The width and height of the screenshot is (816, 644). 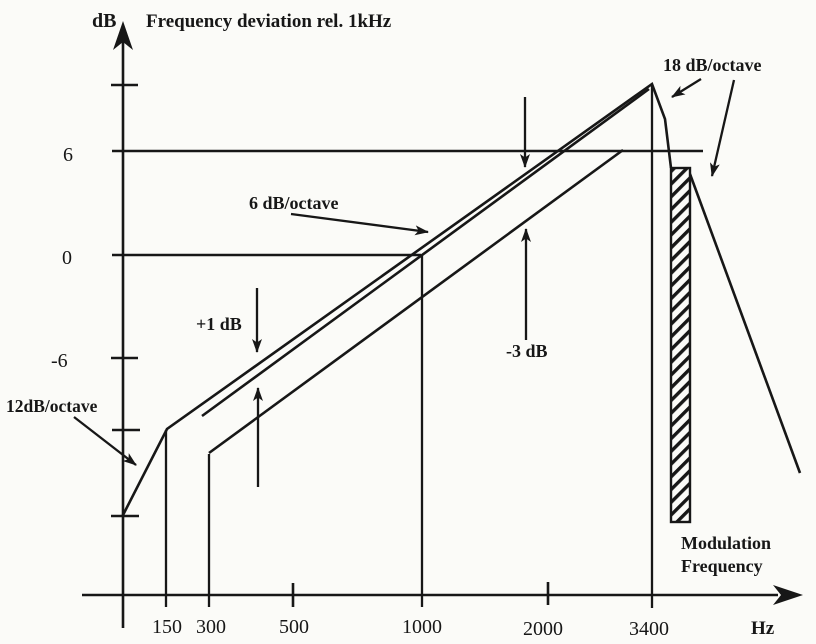 I want to click on y-tick-label-minus6: -6, so click(x=59, y=361).